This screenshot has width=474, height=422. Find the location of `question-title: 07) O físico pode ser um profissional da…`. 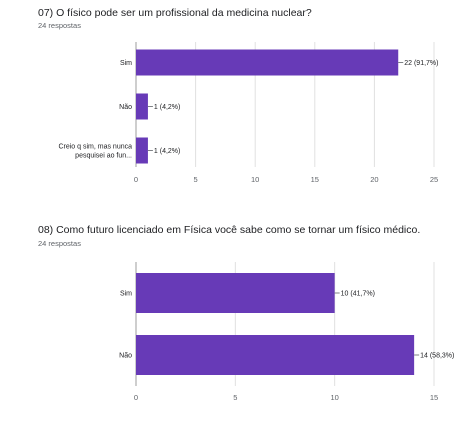

question-title: 07) O físico pode ser um profissional da… is located at coordinates (175, 13).